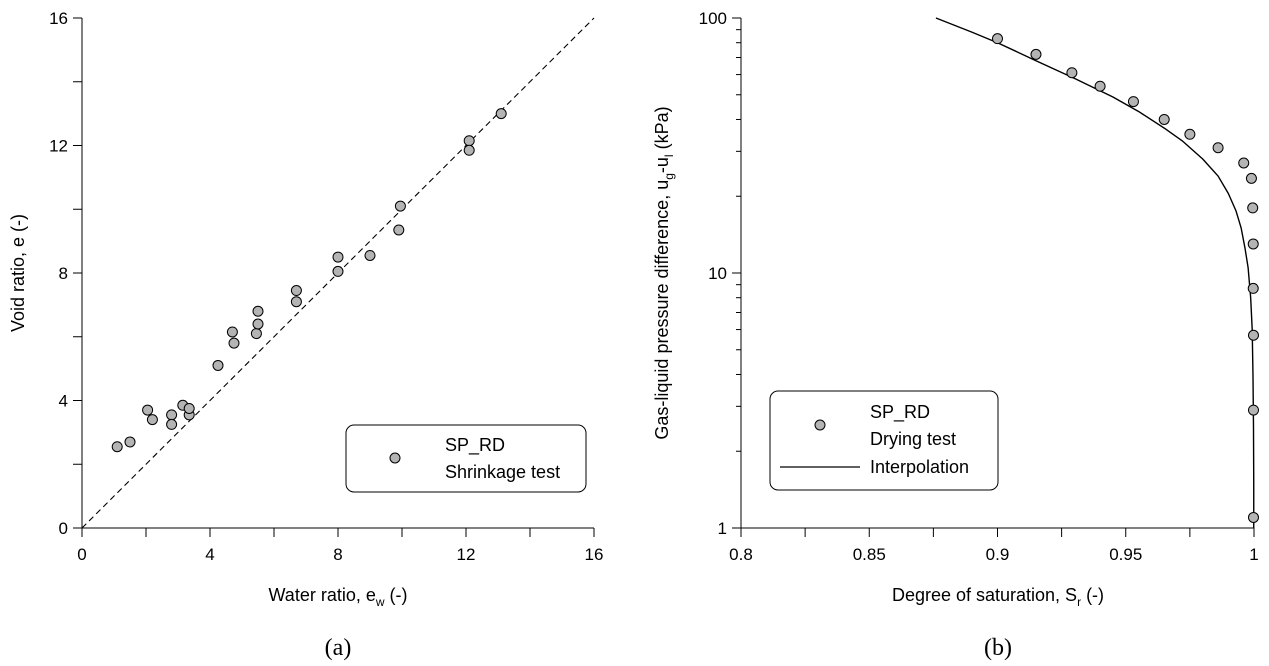 This screenshot has width=1269, height=666. Describe the element at coordinates (717, 273) in the screenshot. I see `panel-b-y-tick-label: 10` at that location.